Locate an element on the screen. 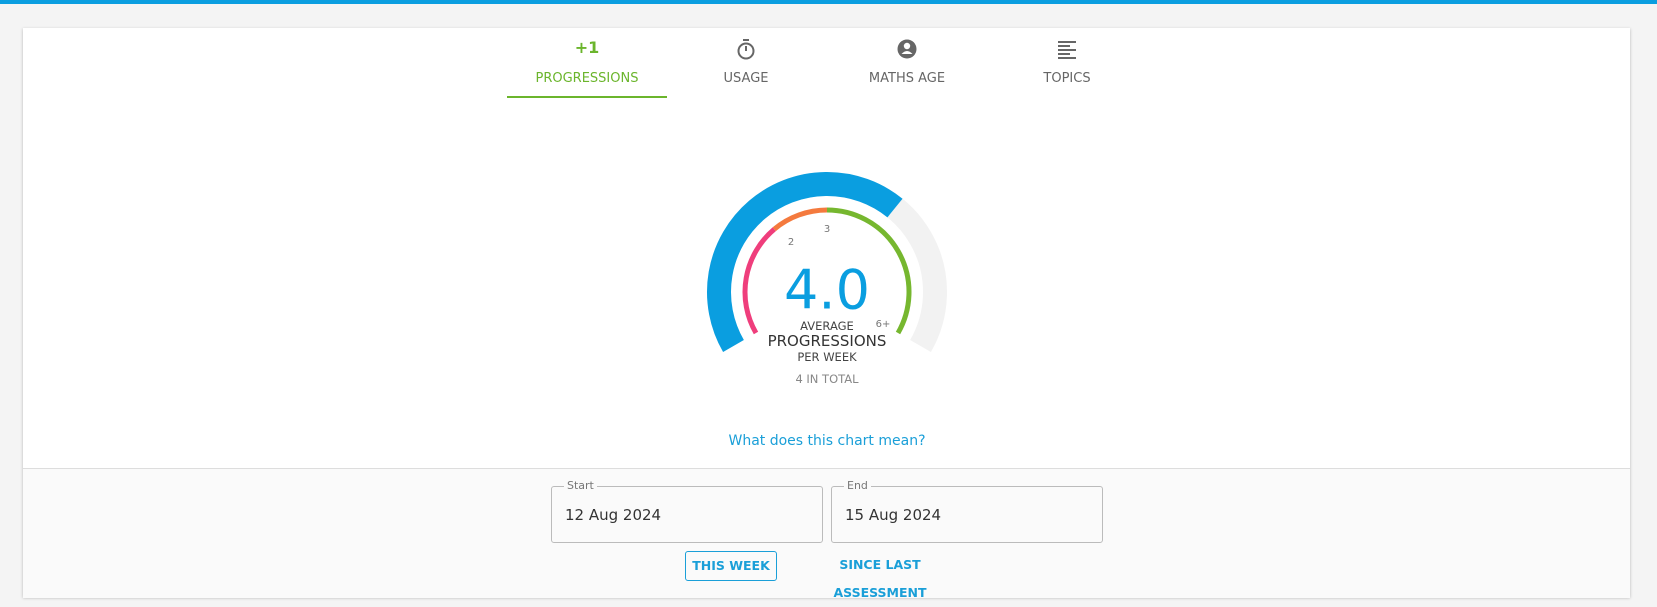 This screenshot has width=1657, height=607. end-field: End 15 Aug 2024 is located at coordinates (967, 511).